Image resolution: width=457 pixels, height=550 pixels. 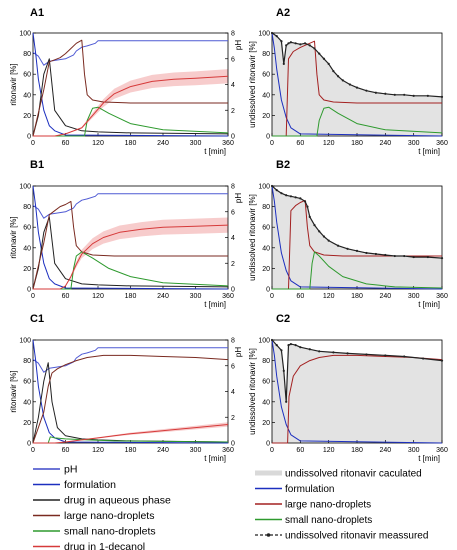 I want to click on x-tick-label: 0, so click(x=272, y=450).